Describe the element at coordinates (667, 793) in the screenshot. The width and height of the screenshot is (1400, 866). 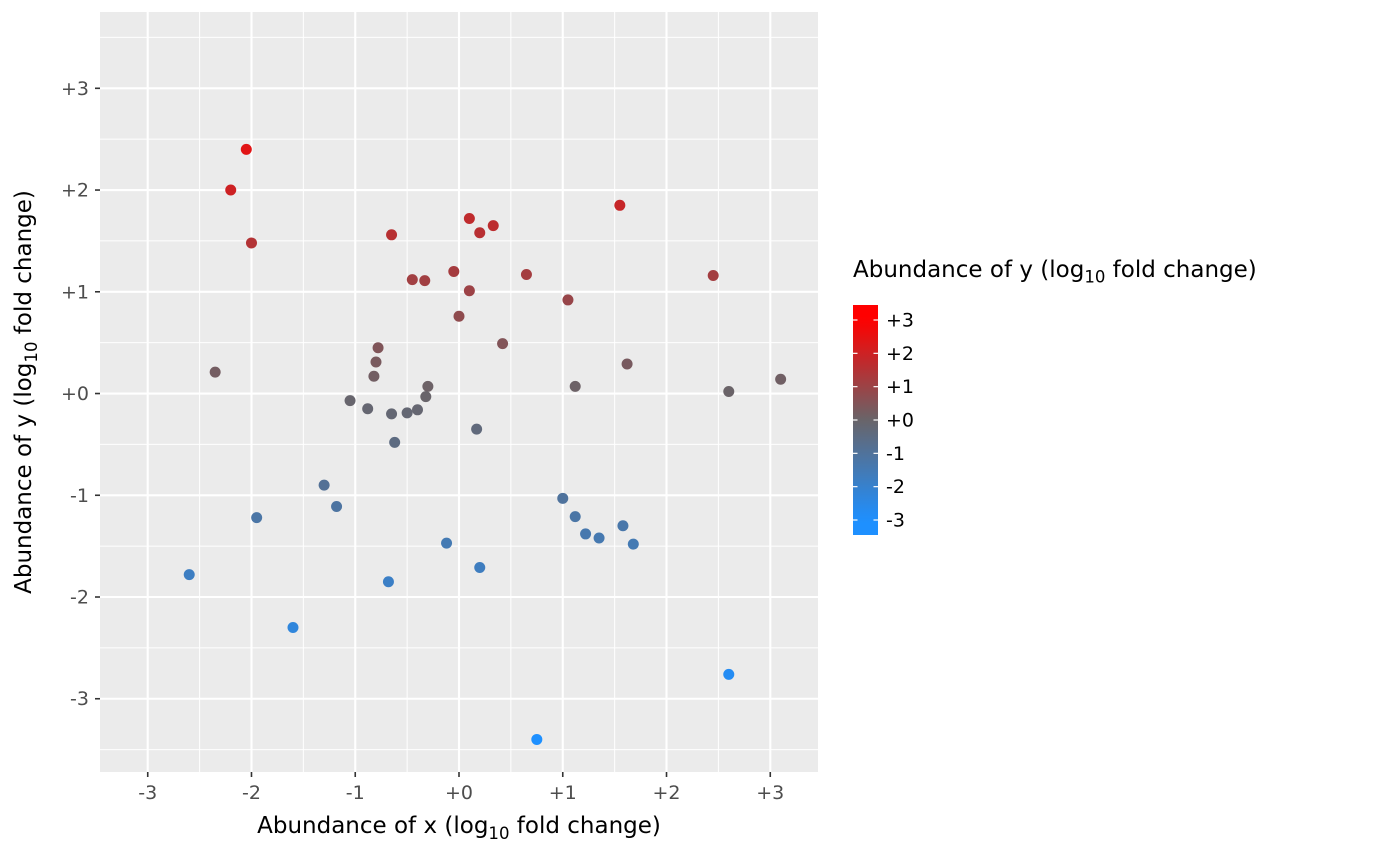
I see `x-tick-label: +2` at that location.